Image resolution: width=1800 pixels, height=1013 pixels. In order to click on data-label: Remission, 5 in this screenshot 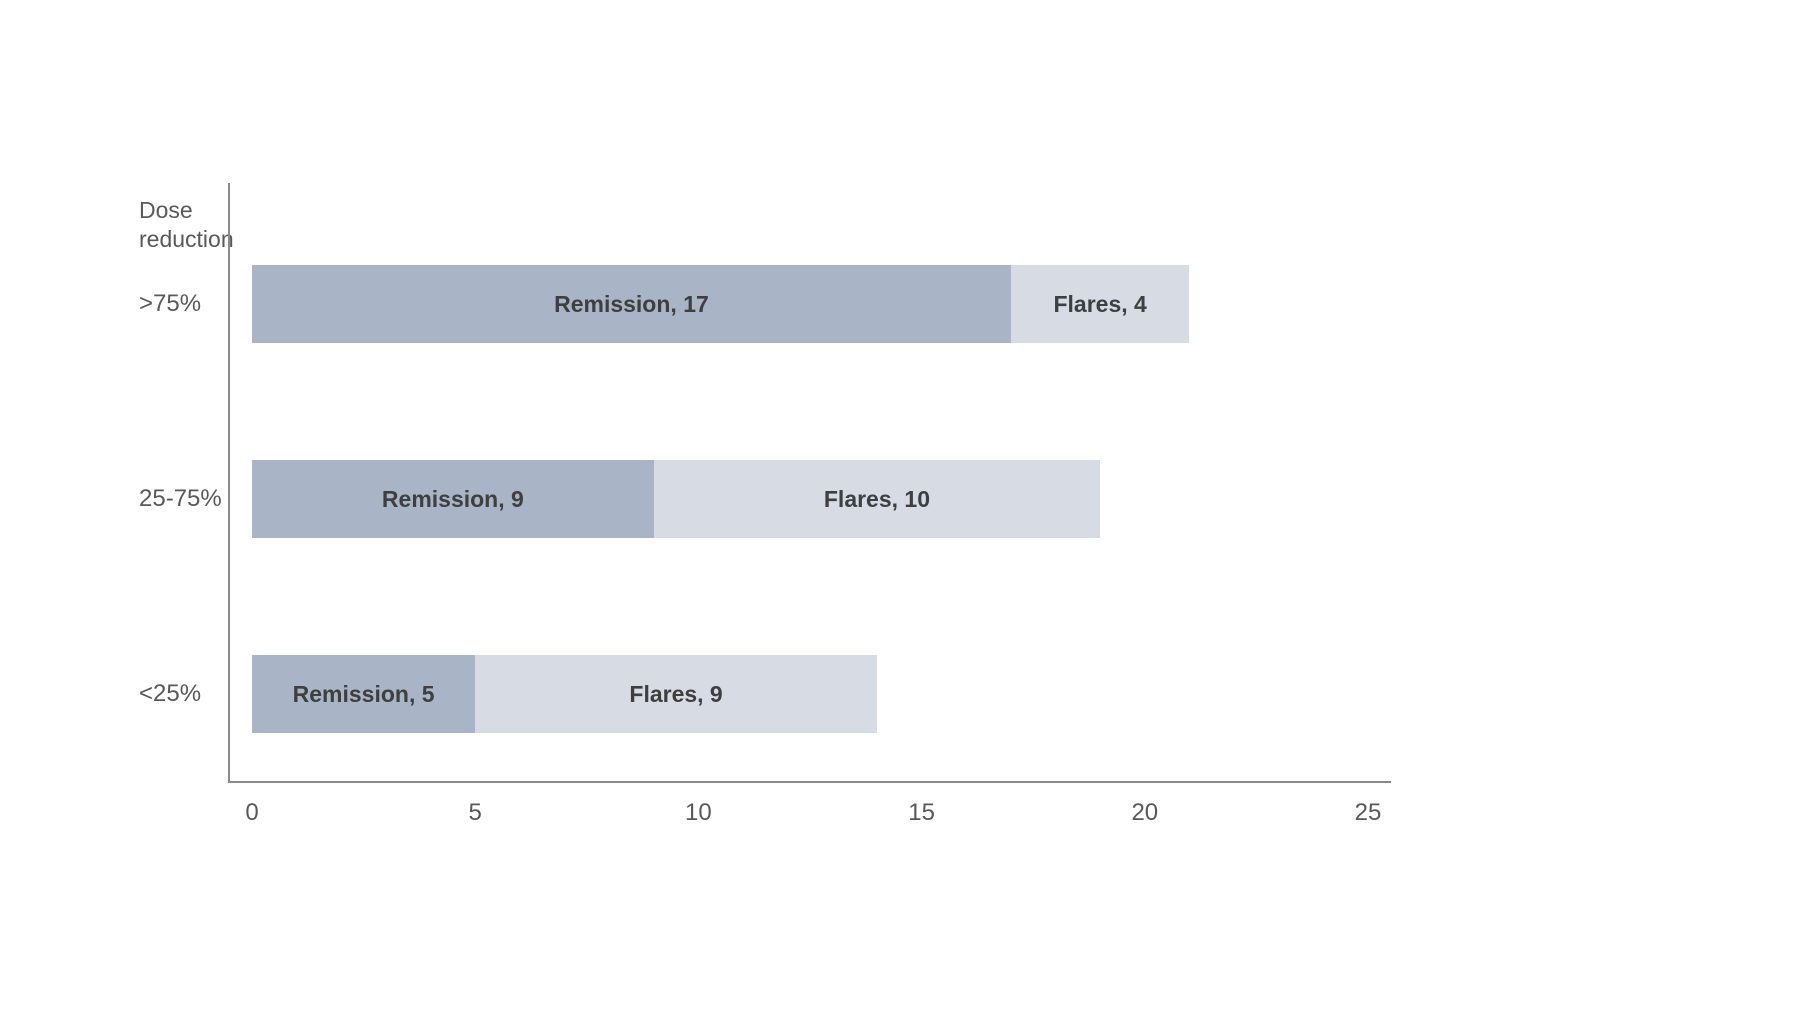, I will do `click(363, 693)`.